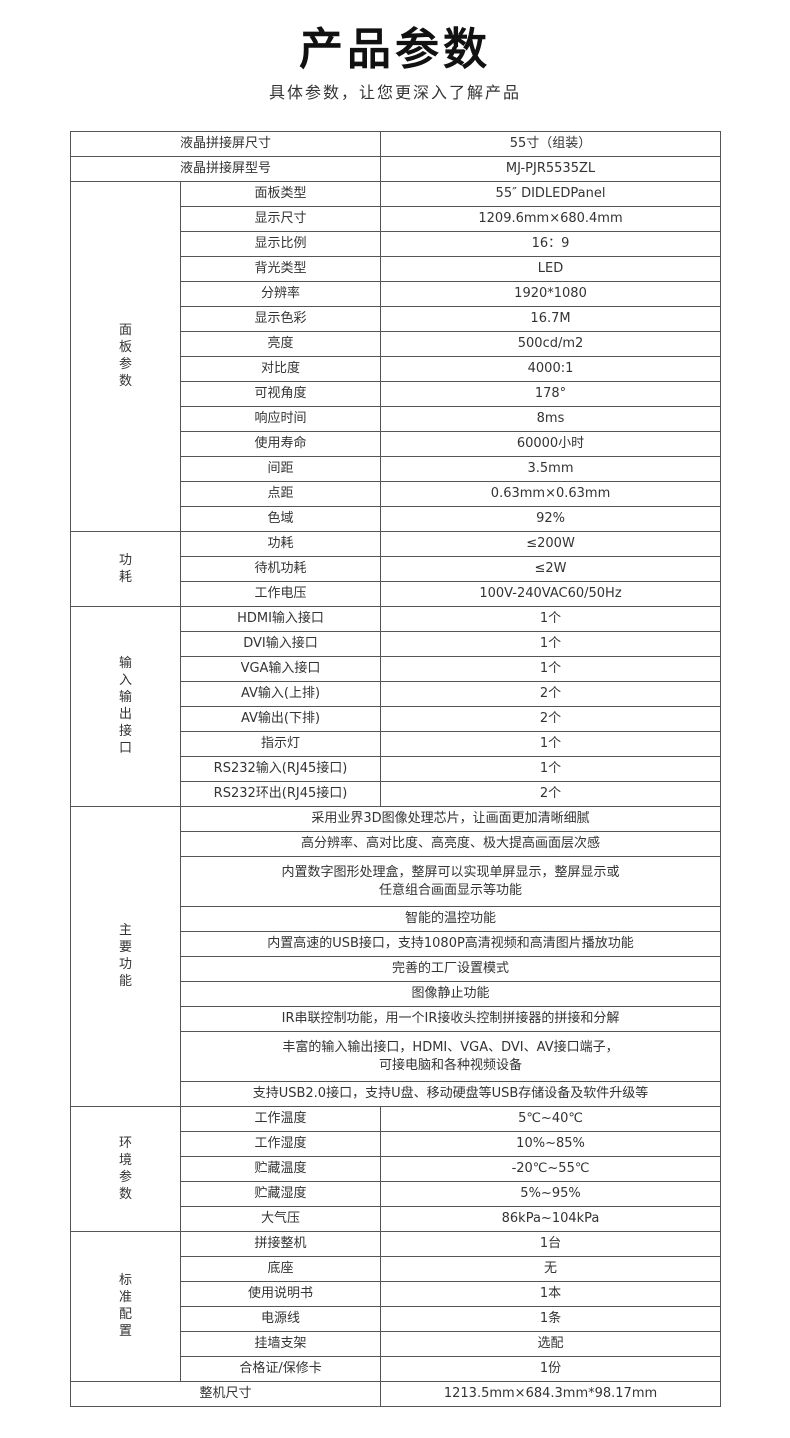 This screenshot has height=1438, width=790. I want to click on spec-value: ≤2W, so click(551, 569).